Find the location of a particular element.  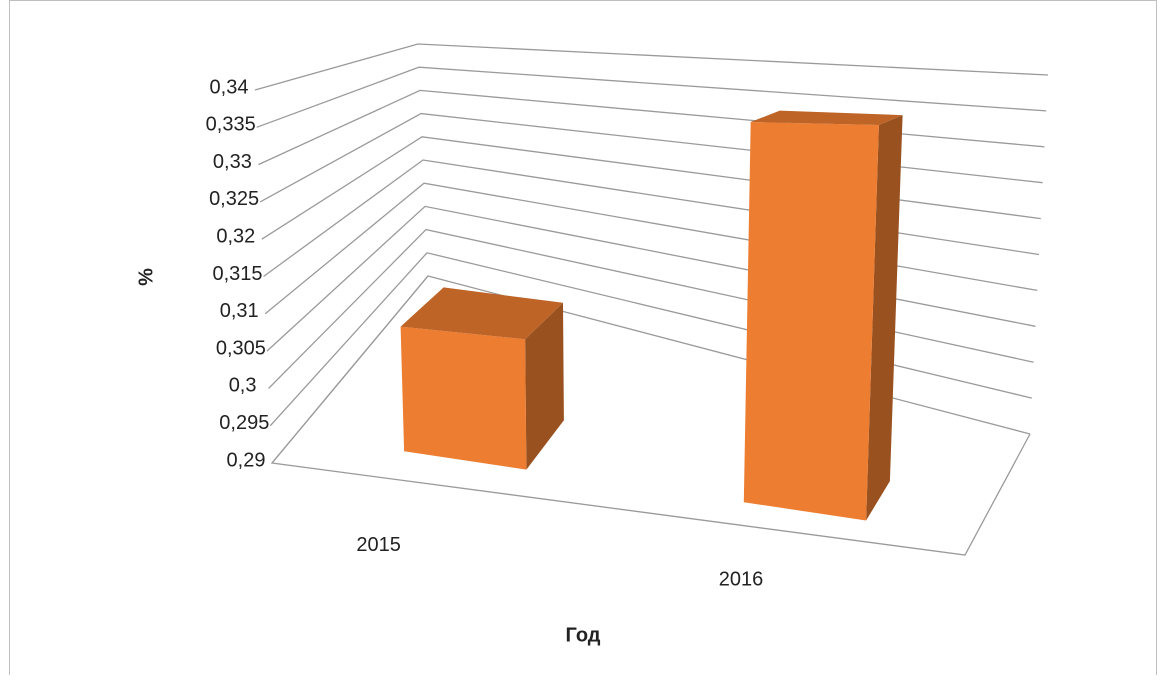

y-tick-label: 0,32 is located at coordinates (235, 236).